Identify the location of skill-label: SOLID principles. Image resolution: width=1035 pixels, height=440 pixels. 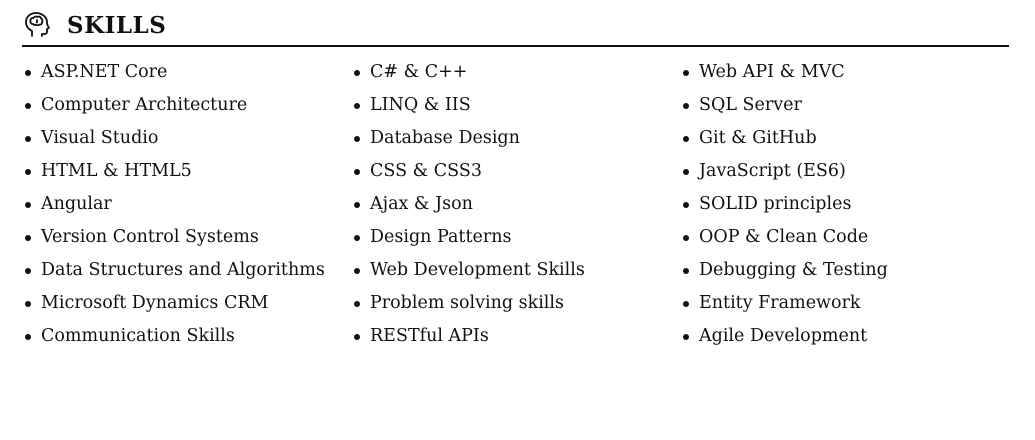
(775, 204).